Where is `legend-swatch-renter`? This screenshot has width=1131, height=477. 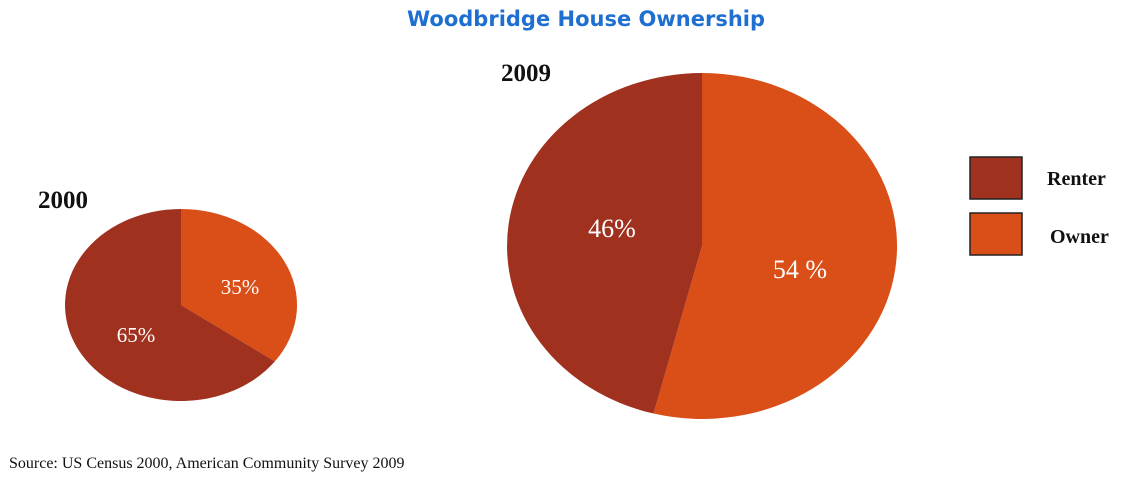 legend-swatch-renter is located at coordinates (996, 178).